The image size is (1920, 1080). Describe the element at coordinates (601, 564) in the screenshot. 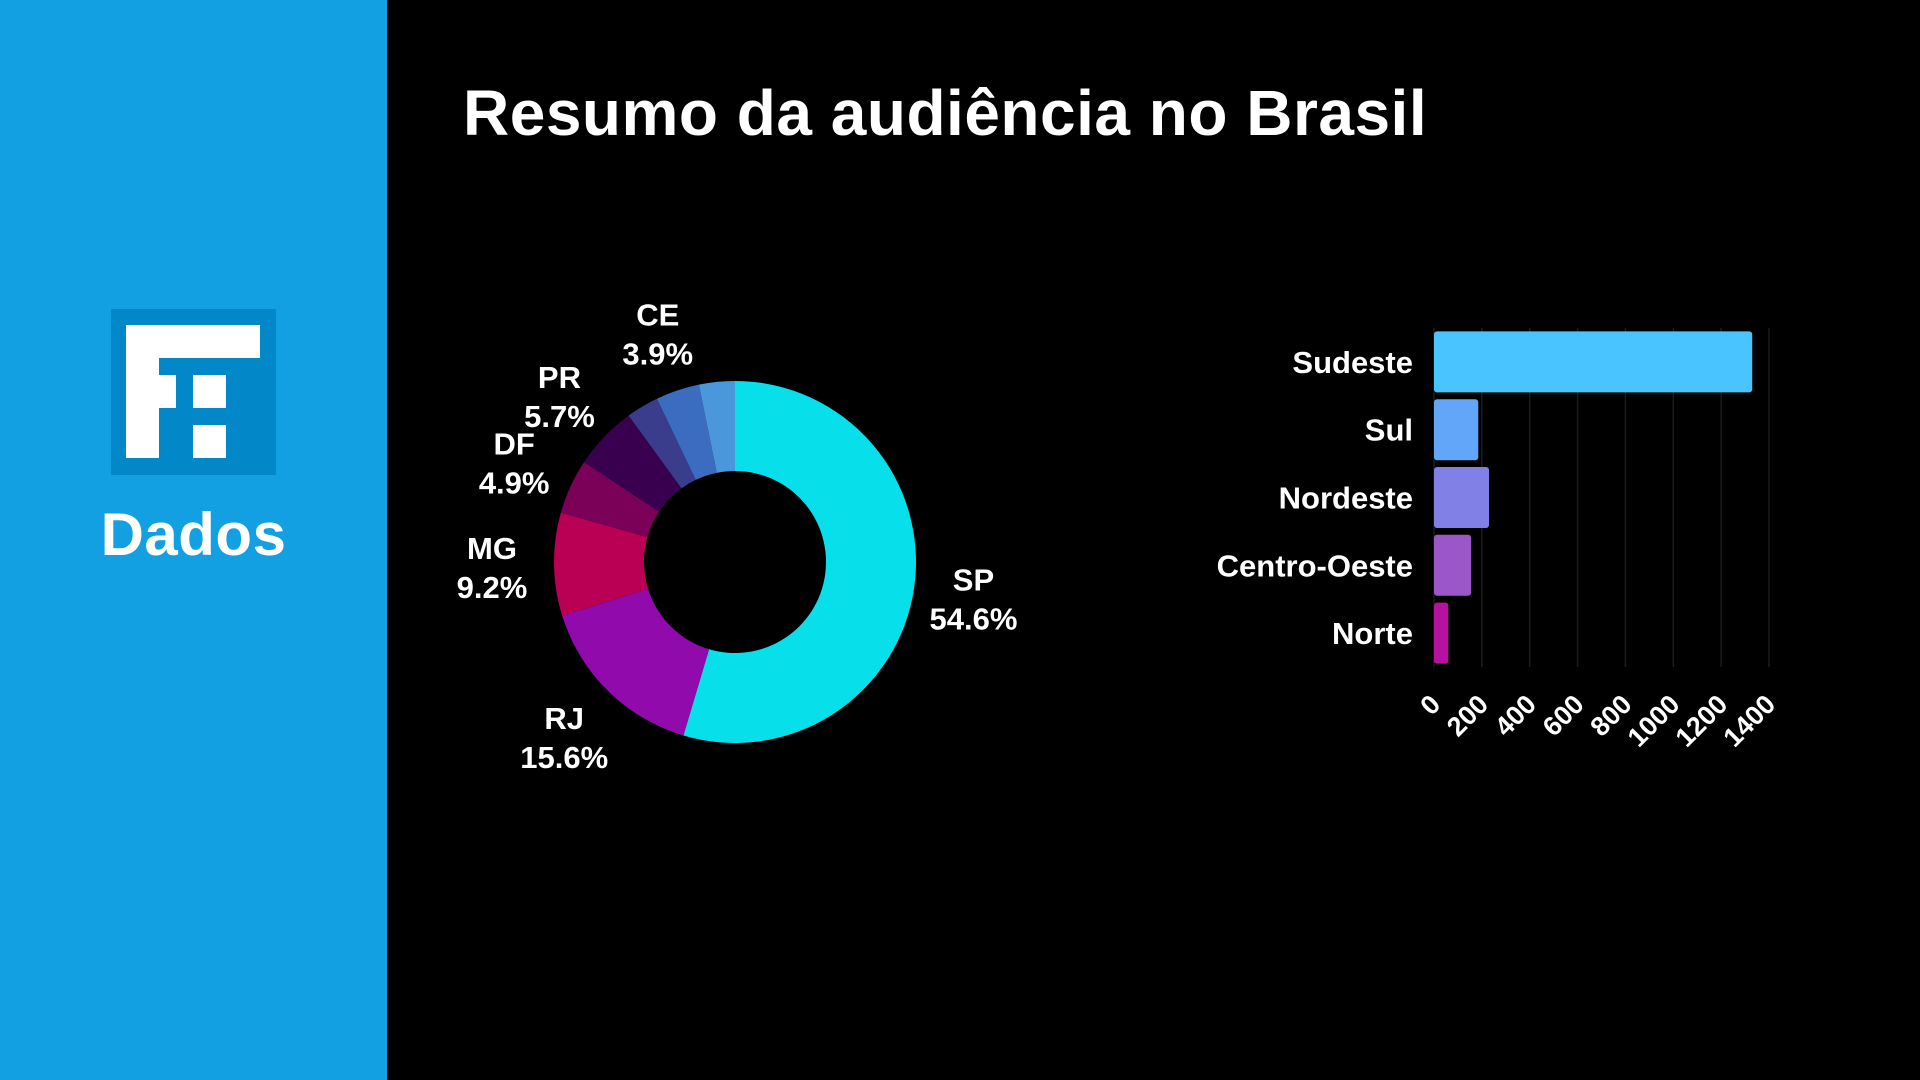

I see `donut-slice-mg` at that location.